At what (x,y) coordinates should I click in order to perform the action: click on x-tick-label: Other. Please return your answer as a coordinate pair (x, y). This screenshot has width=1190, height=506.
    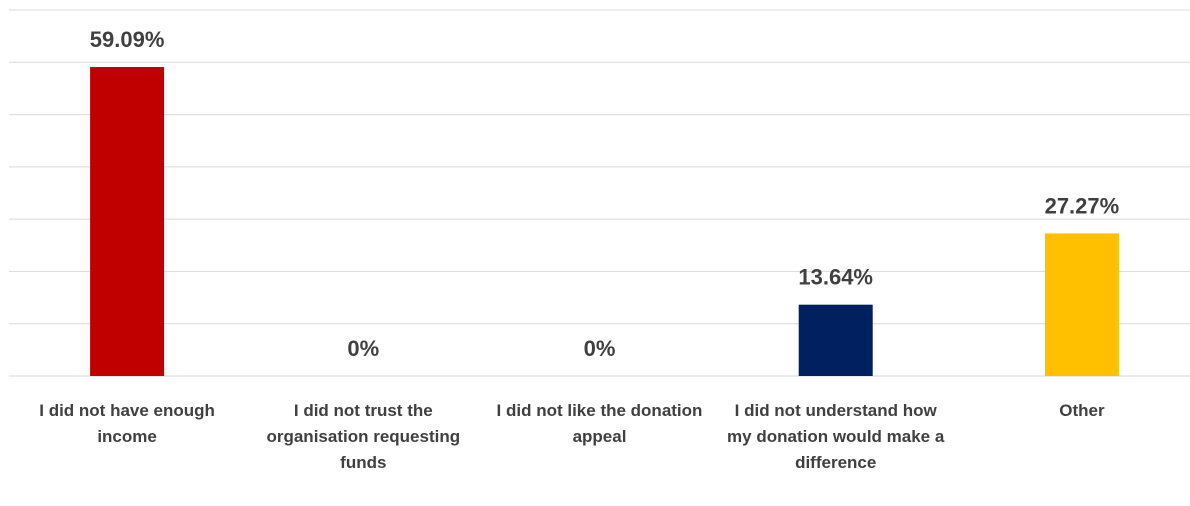
    Looking at the image, I should click on (1082, 410).